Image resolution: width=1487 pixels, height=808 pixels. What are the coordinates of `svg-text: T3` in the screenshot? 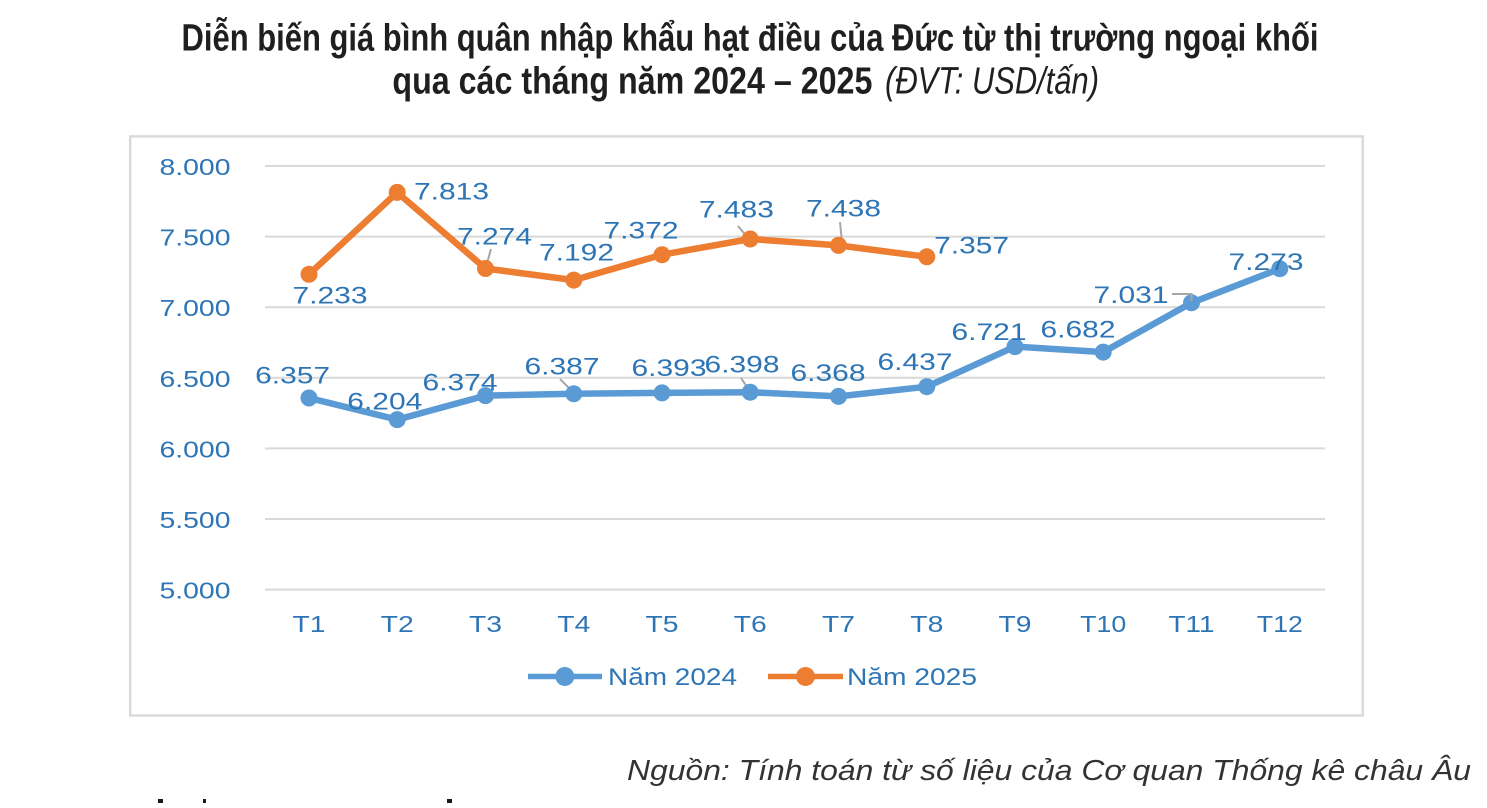 It's located at (485, 624).